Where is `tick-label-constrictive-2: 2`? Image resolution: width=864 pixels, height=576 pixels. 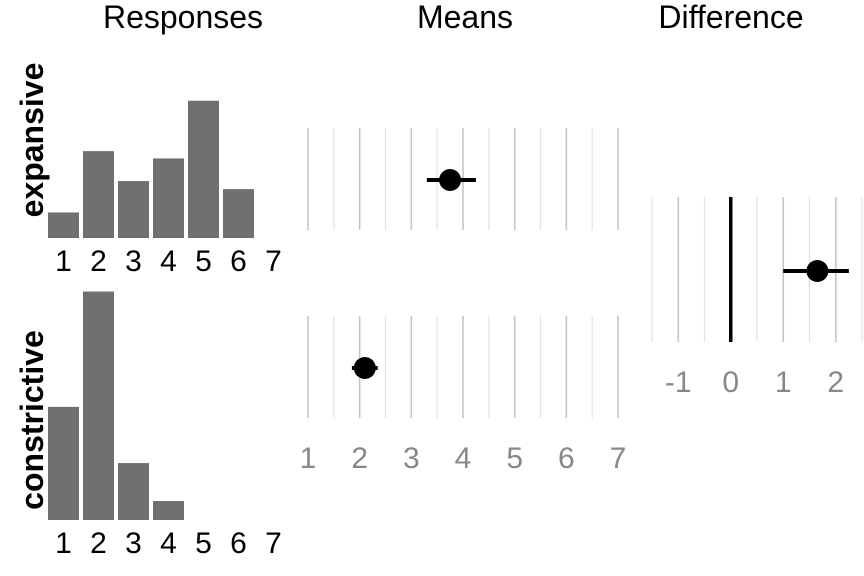 tick-label-constrictive-2: 2 is located at coordinates (98, 543).